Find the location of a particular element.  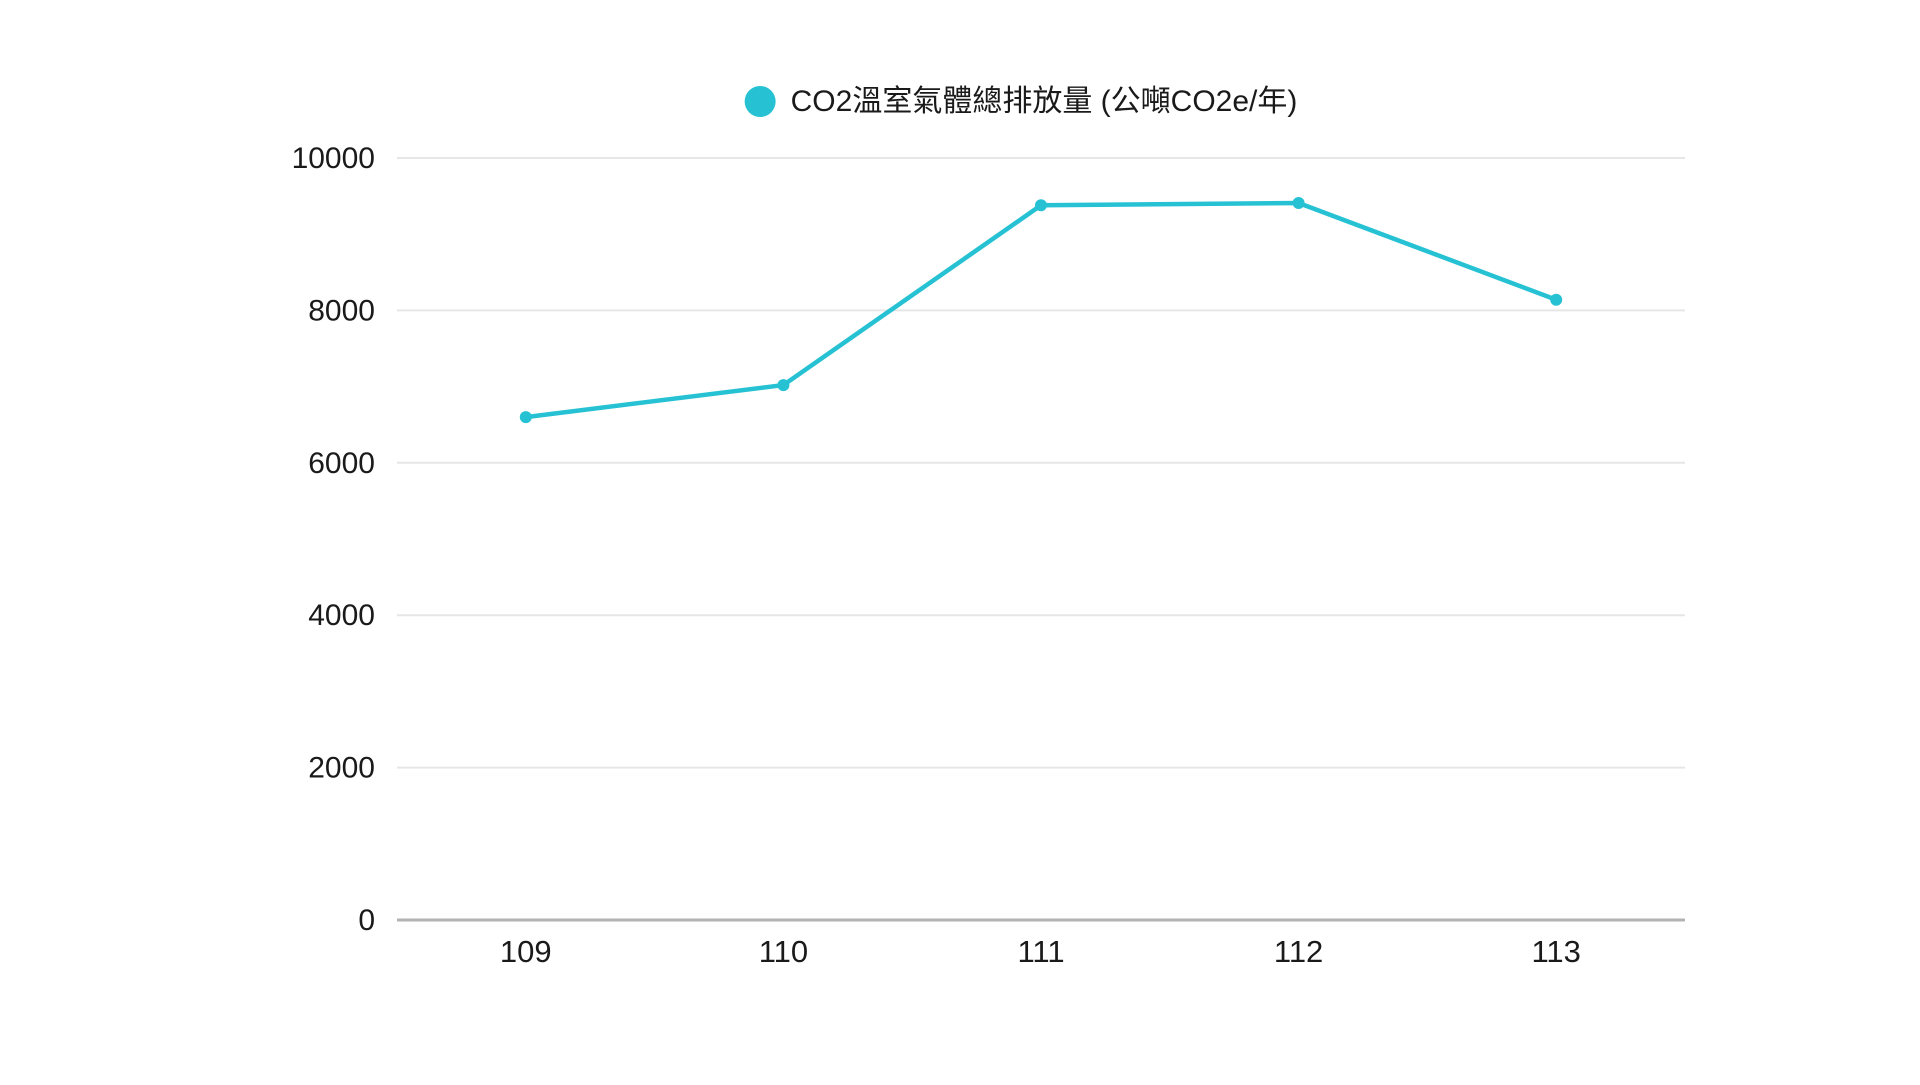

y-tick-label: 8000 is located at coordinates (341, 310).